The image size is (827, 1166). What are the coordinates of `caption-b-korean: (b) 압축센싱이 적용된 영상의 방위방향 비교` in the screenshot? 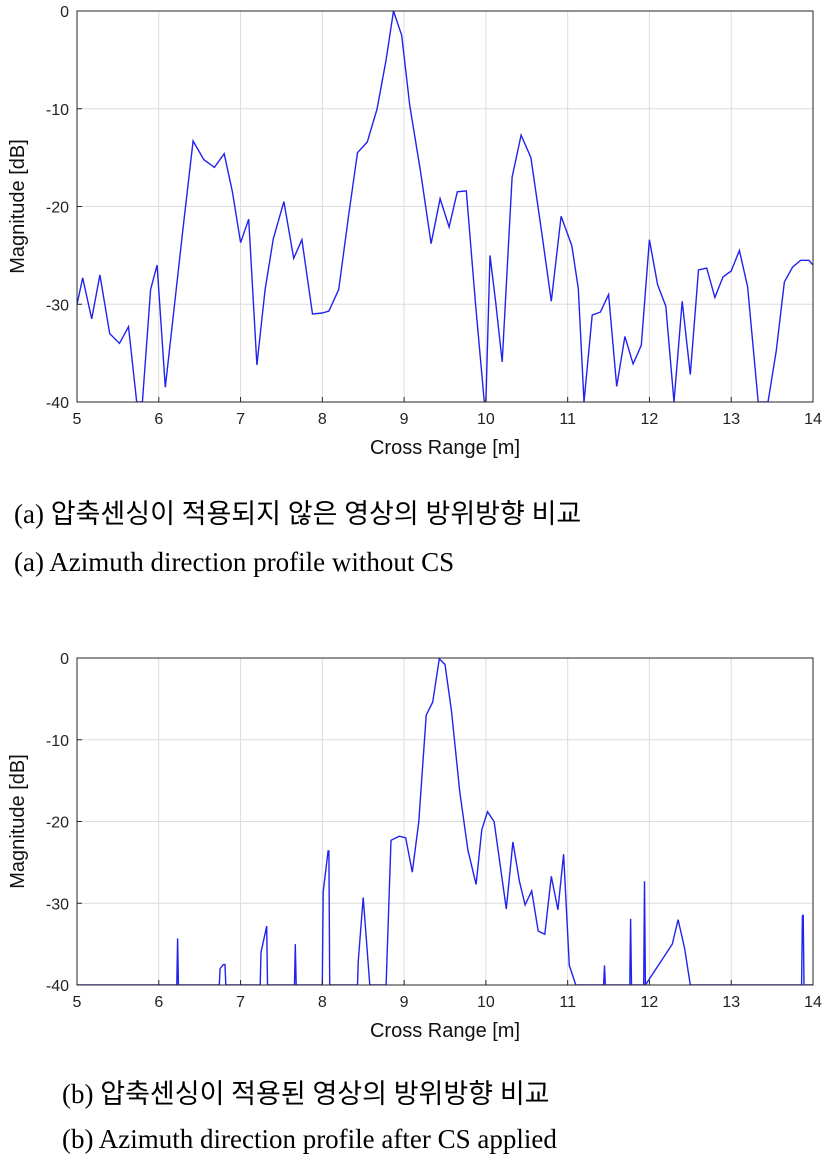 It's located at (306, 1094).